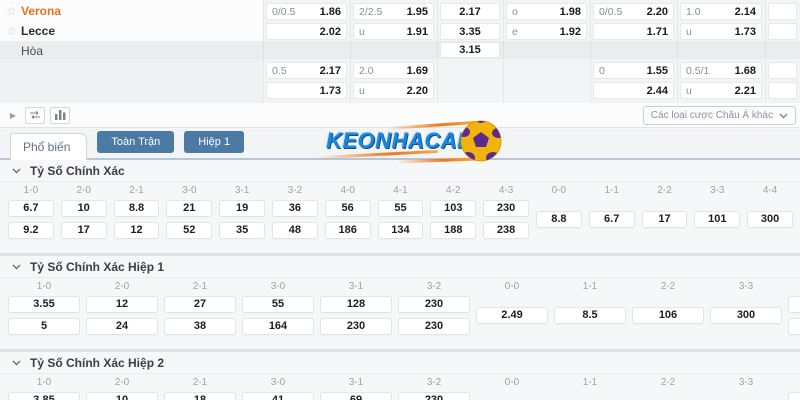  What do you see at coordinates (453, 230) in the screenshot?
I see `odds-cell: 188` at bounding box center [453, 230].